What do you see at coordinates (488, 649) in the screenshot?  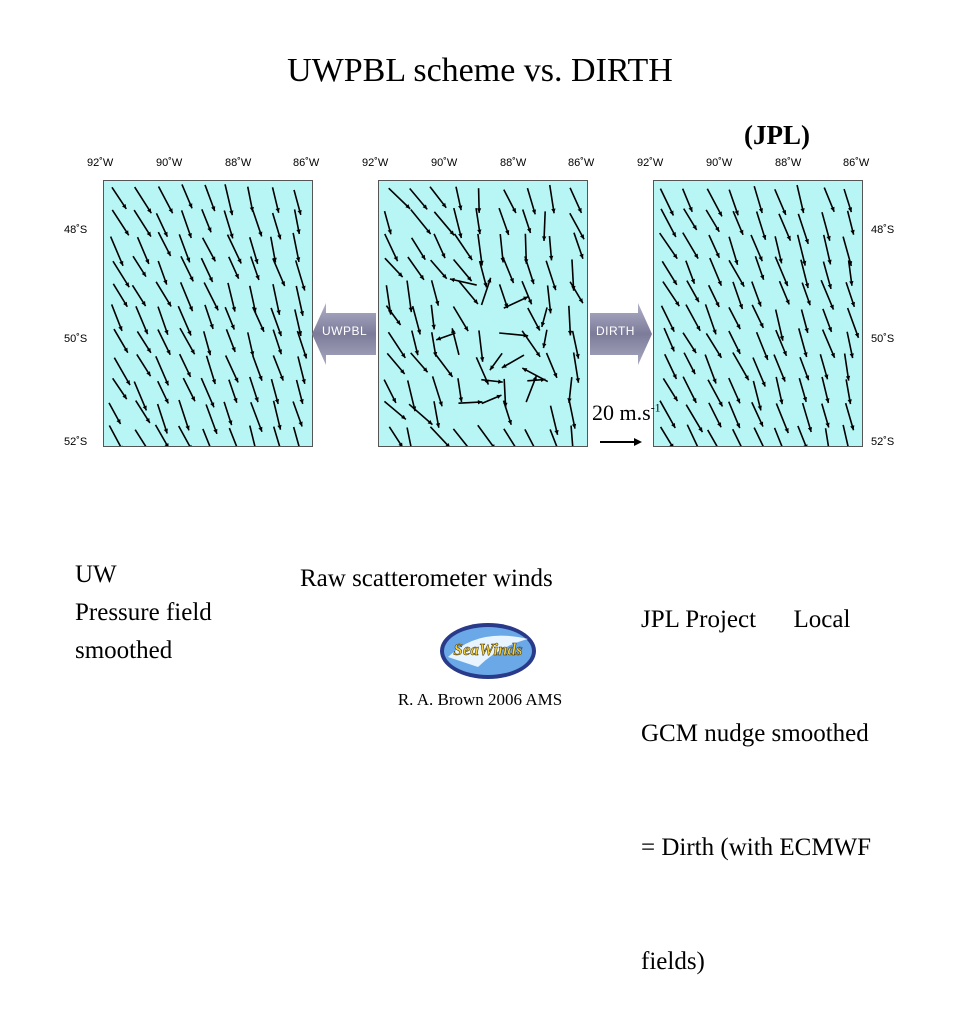 I see `seawinds-logo: SeaWinds` at bounding box center [488, 649].